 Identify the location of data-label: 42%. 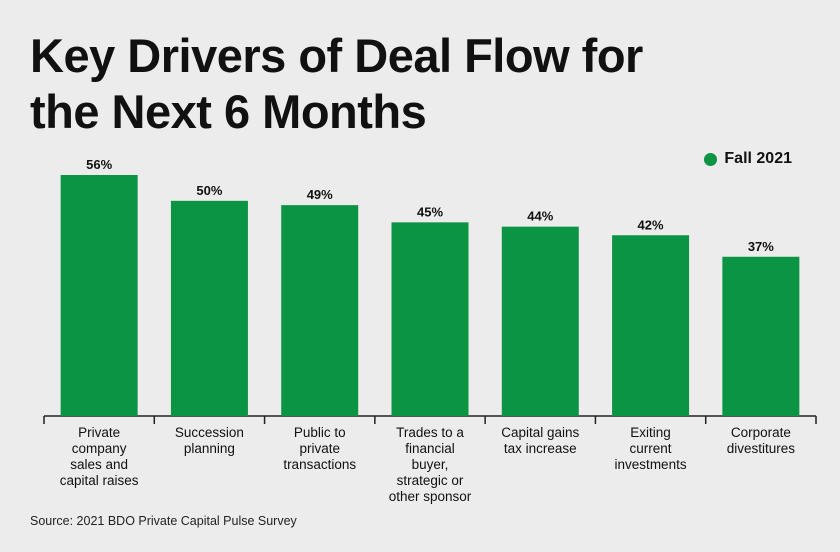
(651, 224).